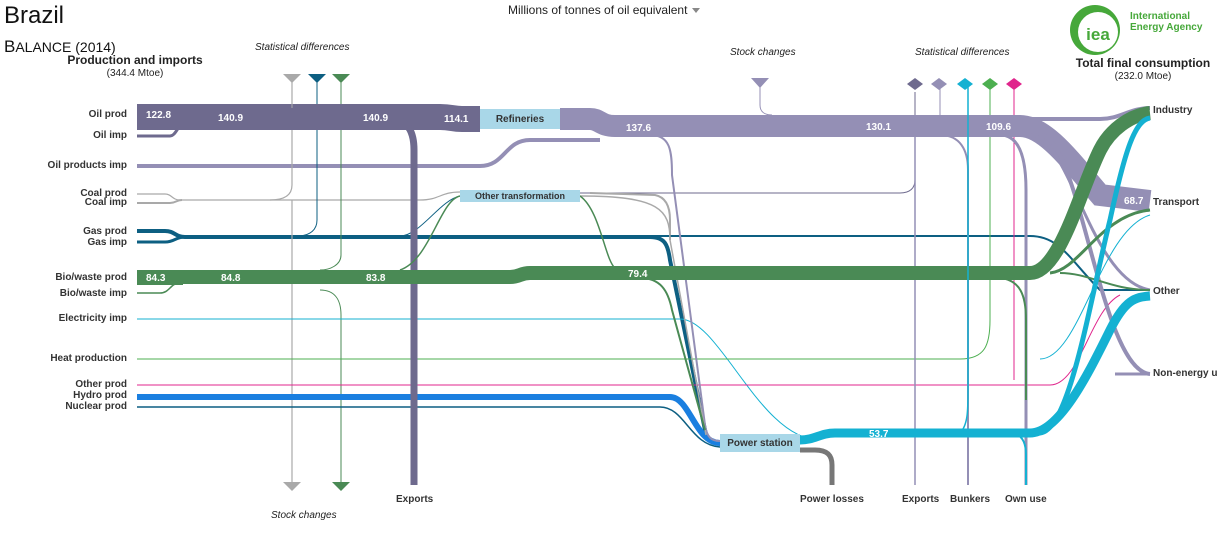 Image resolution: width=1219 pixels, height=553 pixels. I want to click on flow-coal-imp, so click(160, 201).